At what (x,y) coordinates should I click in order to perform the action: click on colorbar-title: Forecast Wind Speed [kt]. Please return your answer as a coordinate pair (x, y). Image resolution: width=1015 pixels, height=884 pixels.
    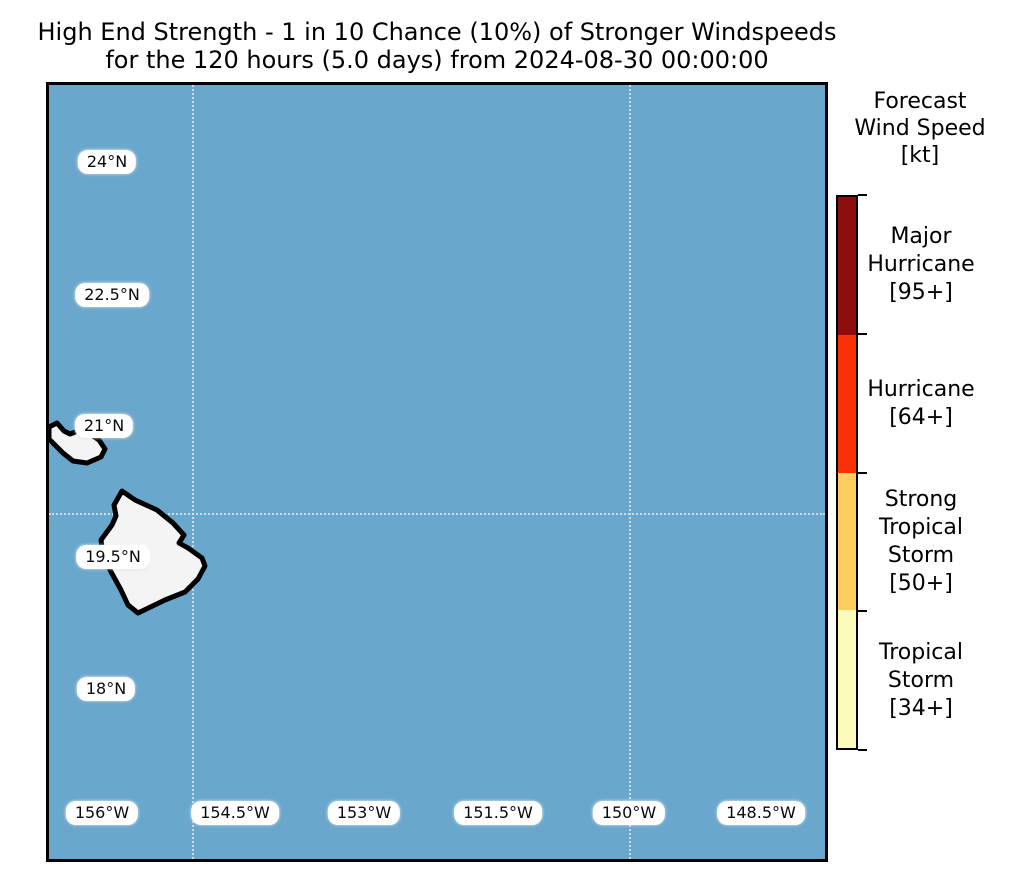
    Looking at the image, I should click on (920, 128).